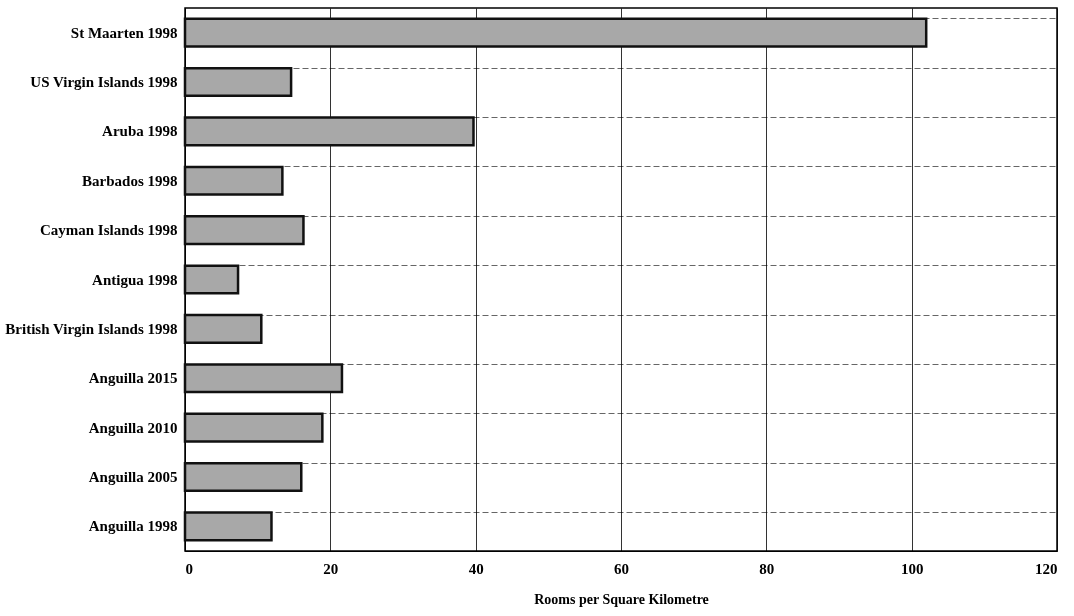 This screenshot has width=1074, height=616. What do you see at coordinates (130, 180) in the screenshot?
I see `y-tick-label: Barbados 1998` at bounding box center [130, 180].